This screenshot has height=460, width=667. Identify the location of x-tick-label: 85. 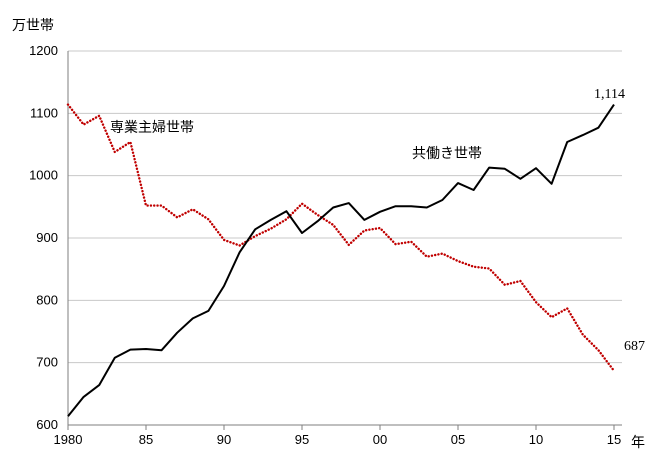
(146, 439).